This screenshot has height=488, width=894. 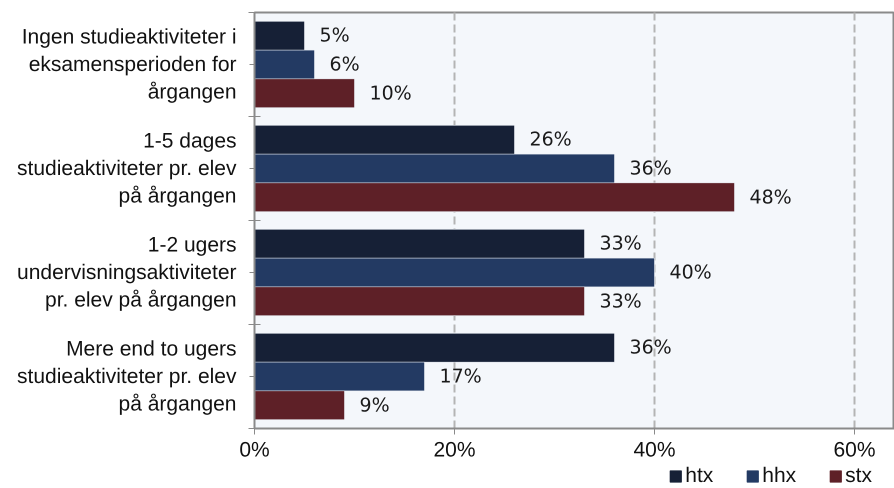 I want to click on x-tick-label: 0%, so click(x=254, y=450).